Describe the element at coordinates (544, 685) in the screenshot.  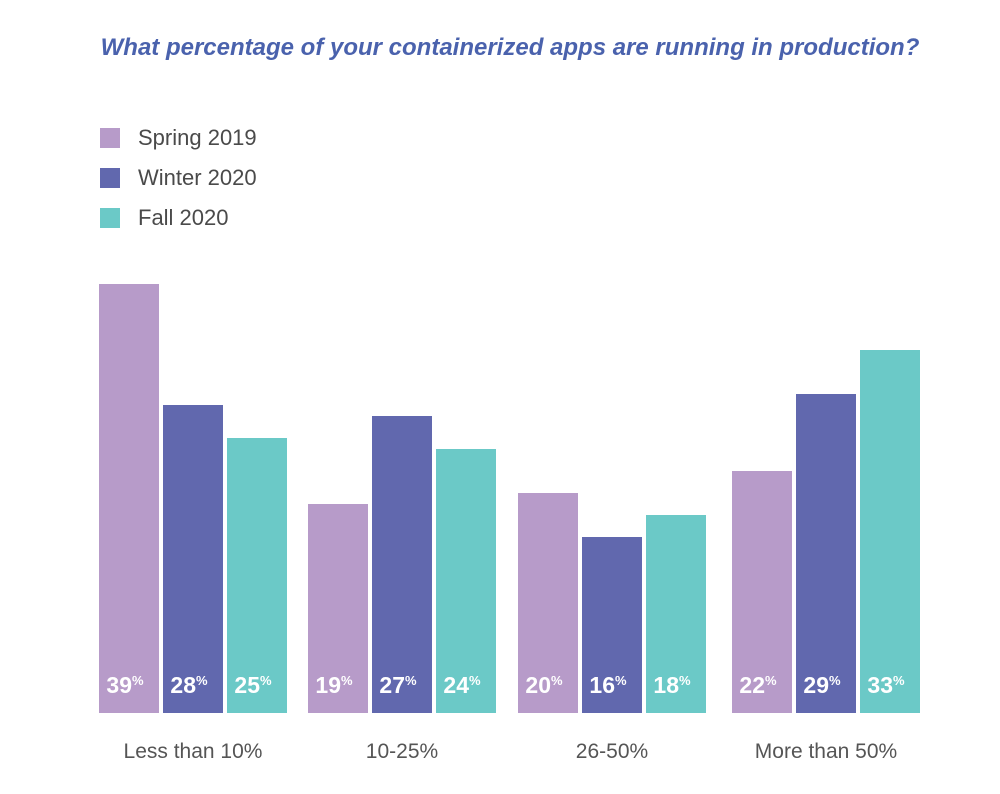
I see `data-label-26-50-spring-2019: 20%` at that location.